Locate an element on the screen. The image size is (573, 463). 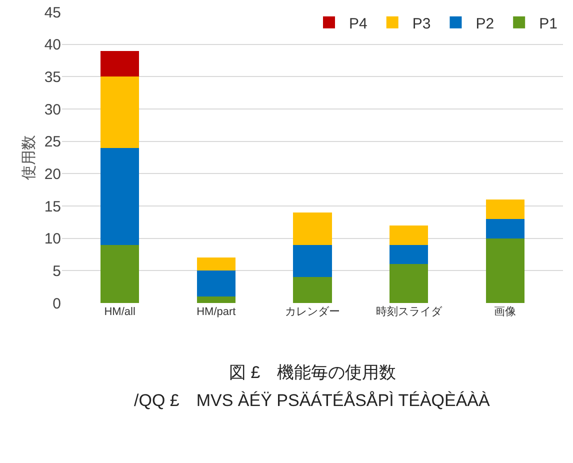
x-tick-label: HM/all is located at coordinates (120, 312).